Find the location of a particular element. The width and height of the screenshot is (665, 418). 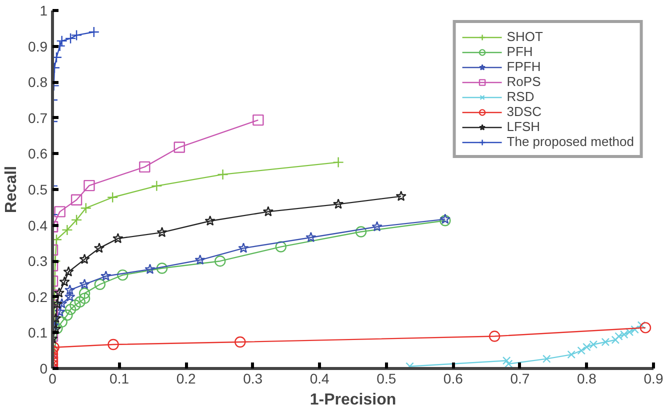

legend-label: PFH is located at coordinates (519, 51).